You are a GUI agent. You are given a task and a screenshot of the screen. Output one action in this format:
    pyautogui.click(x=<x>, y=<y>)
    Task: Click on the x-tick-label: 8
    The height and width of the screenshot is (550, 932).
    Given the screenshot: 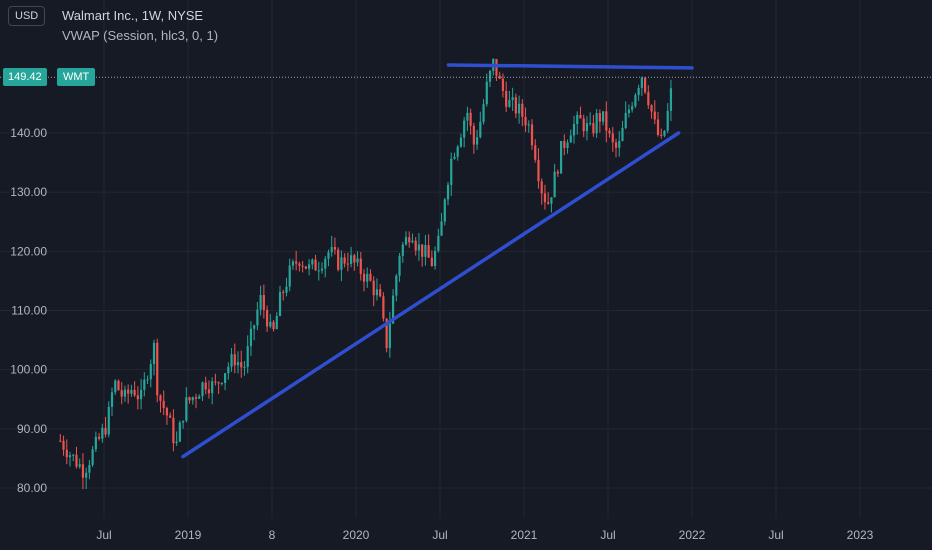 What is the action you would take?
    pyautogui.click(x=272, y=535)
    